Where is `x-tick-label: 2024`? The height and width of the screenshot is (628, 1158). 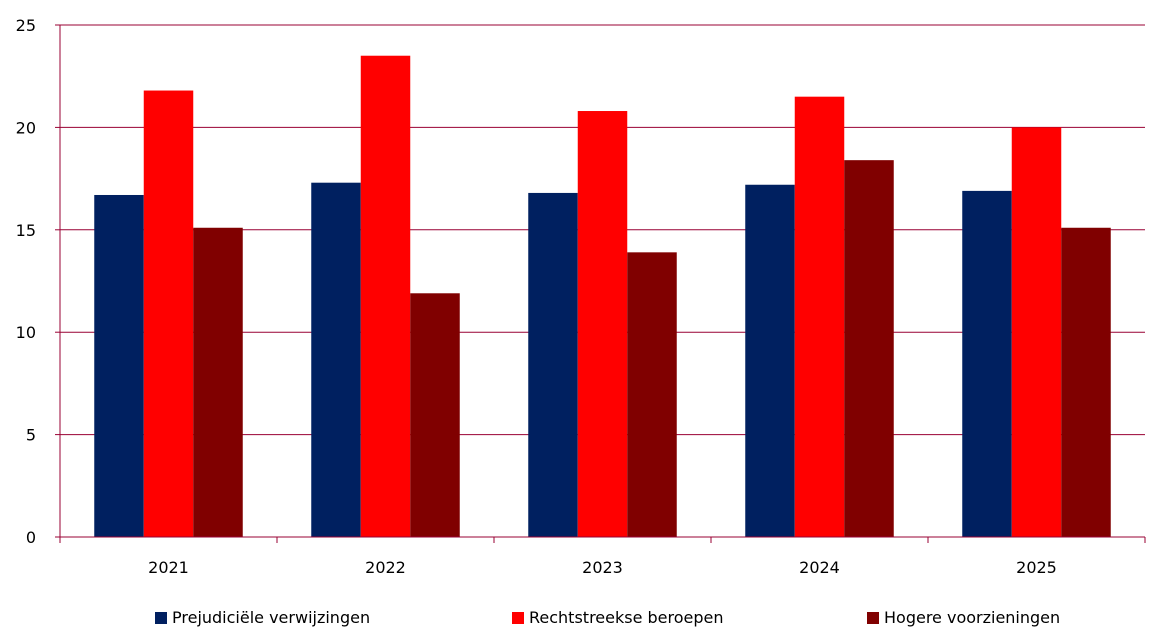
x-tick-label: 2024 is located at coordinates (819, 567).